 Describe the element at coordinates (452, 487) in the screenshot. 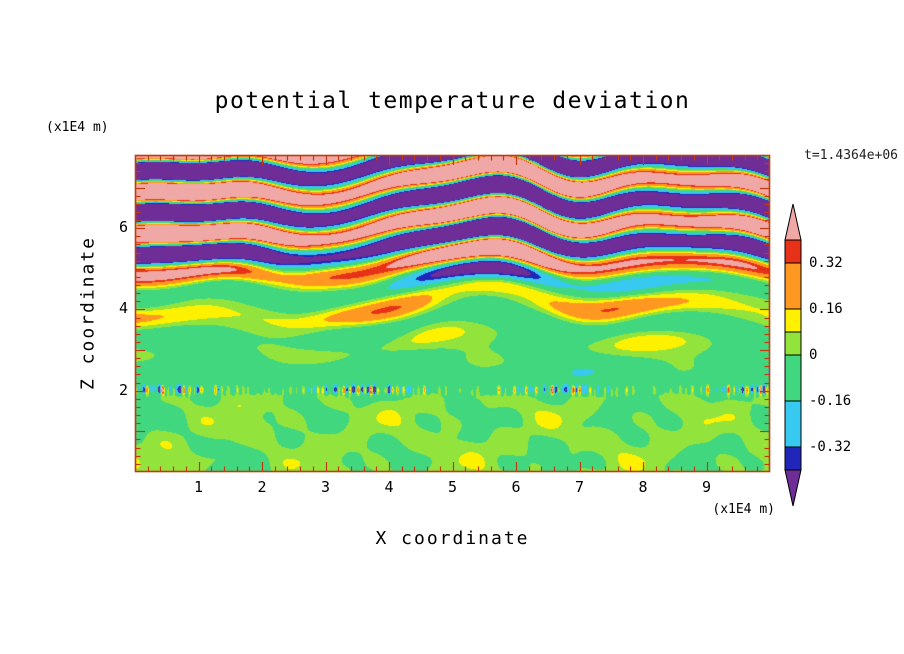

I see `x-tick-label: 5` at that location.